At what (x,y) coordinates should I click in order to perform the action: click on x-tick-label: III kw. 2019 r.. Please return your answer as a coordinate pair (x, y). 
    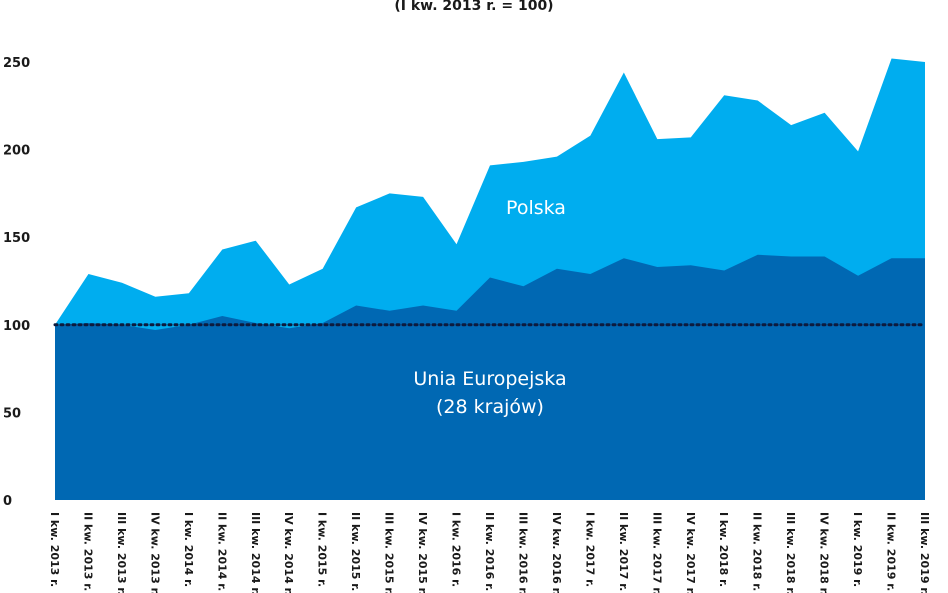
    Looking at the image, I should click on (924, 552).